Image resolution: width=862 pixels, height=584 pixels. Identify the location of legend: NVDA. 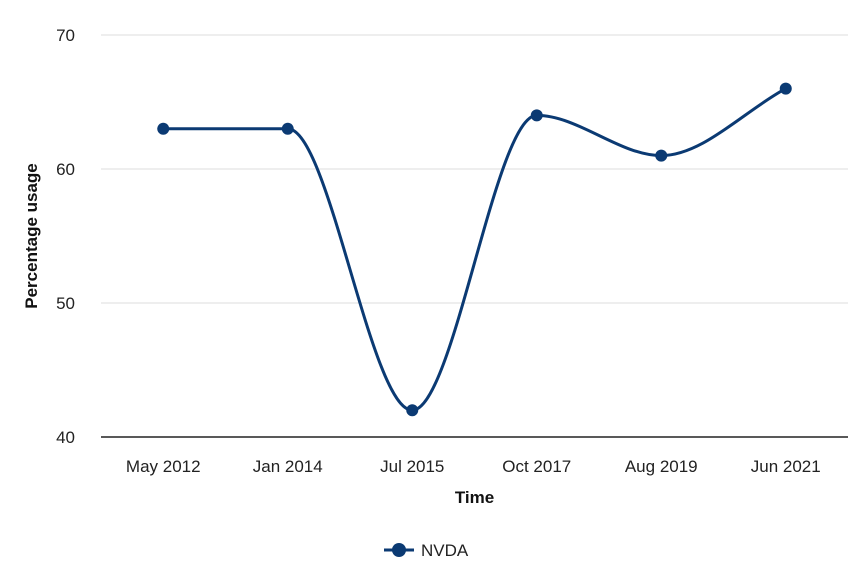
(426, 550).